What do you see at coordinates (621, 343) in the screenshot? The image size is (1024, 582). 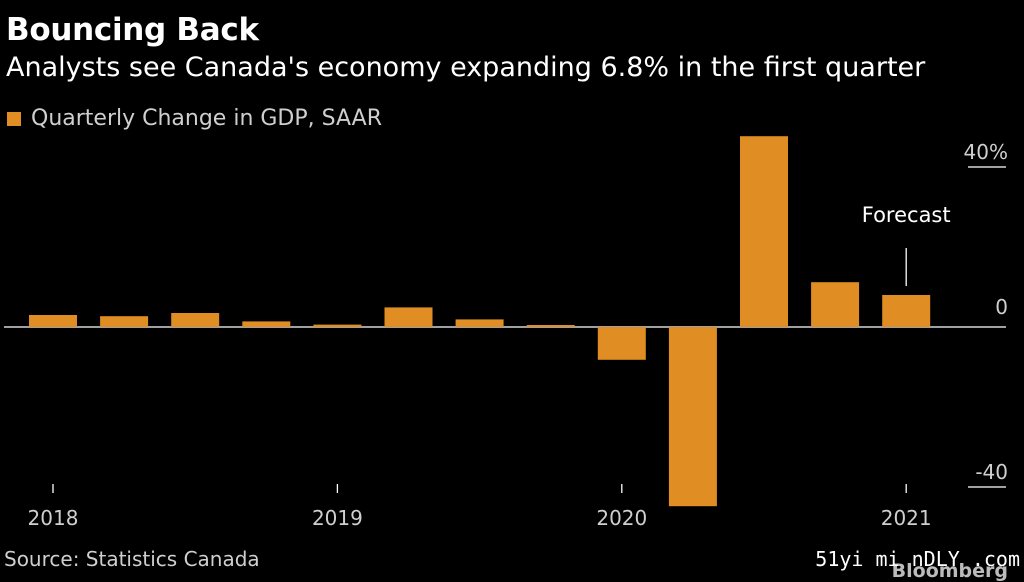 I see `bar-2020-q1` at bounding box center [621, 343].